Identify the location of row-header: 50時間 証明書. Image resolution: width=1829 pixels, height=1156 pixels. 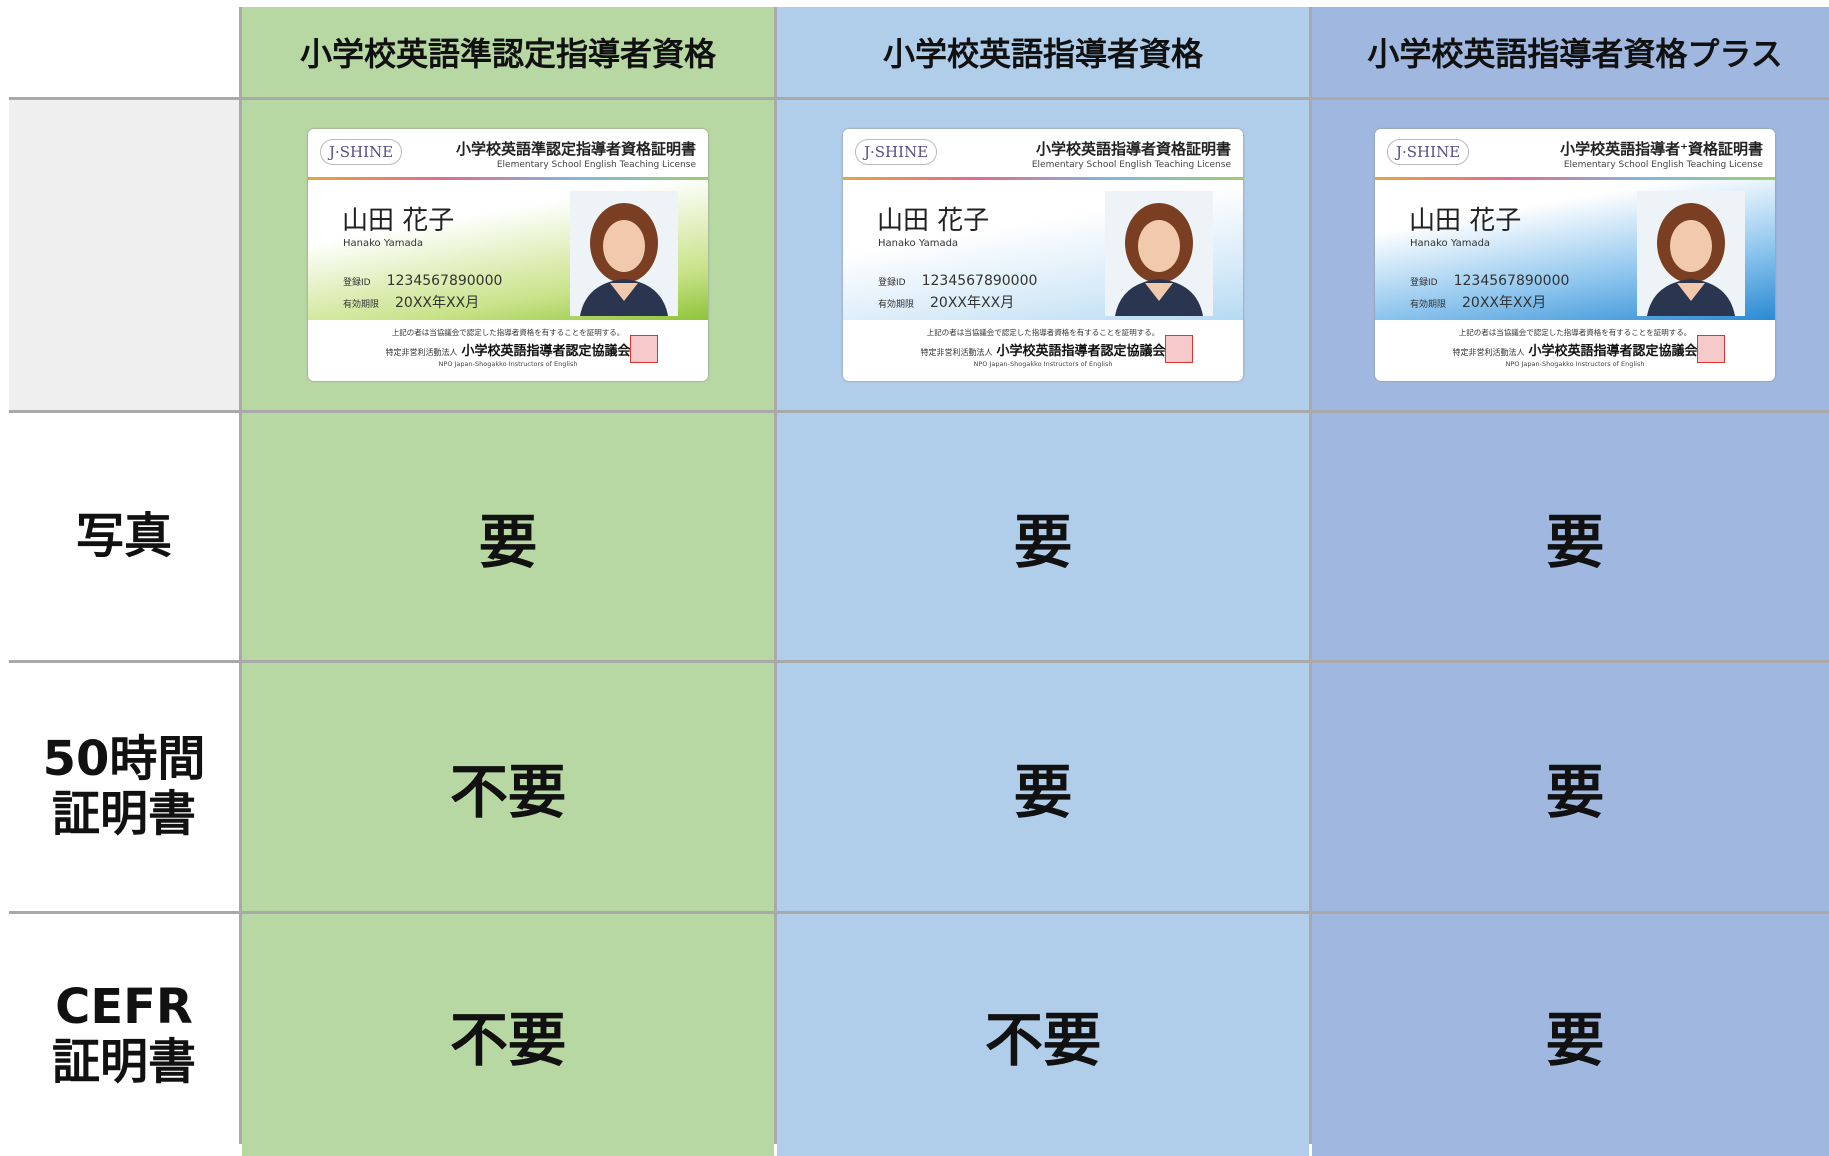
(124, 787).